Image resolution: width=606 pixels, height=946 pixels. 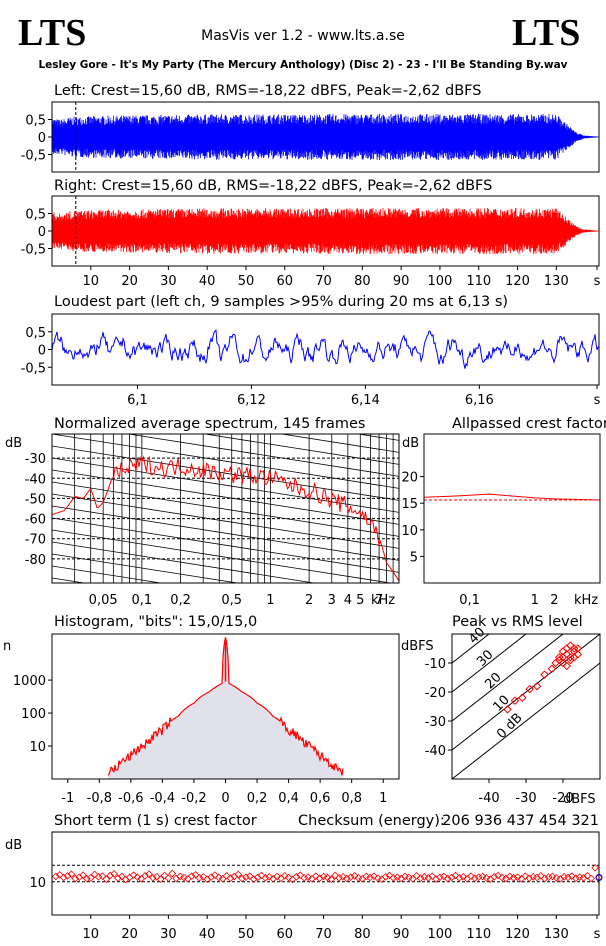 What do you see at coordinates (579, 799) in the screenshot?
I see `peak-rms-xlabel: dBFS` at bounding box center [579, 799].